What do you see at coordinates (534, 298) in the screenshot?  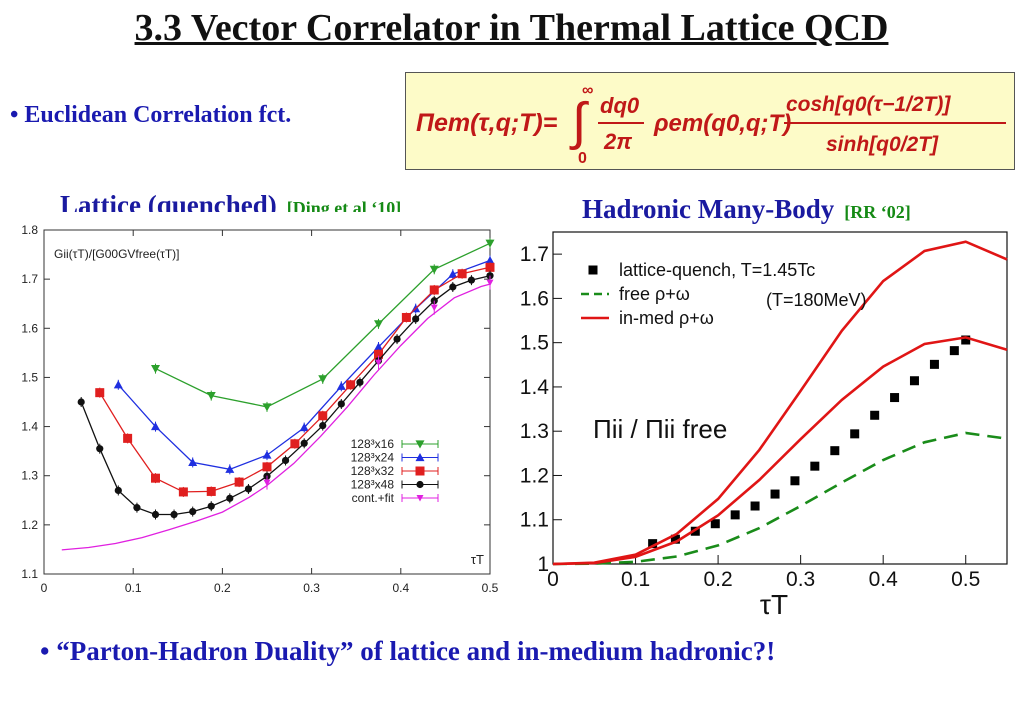 I see `right-y-tick-label: 1.6` at bounding box center [534, 298].